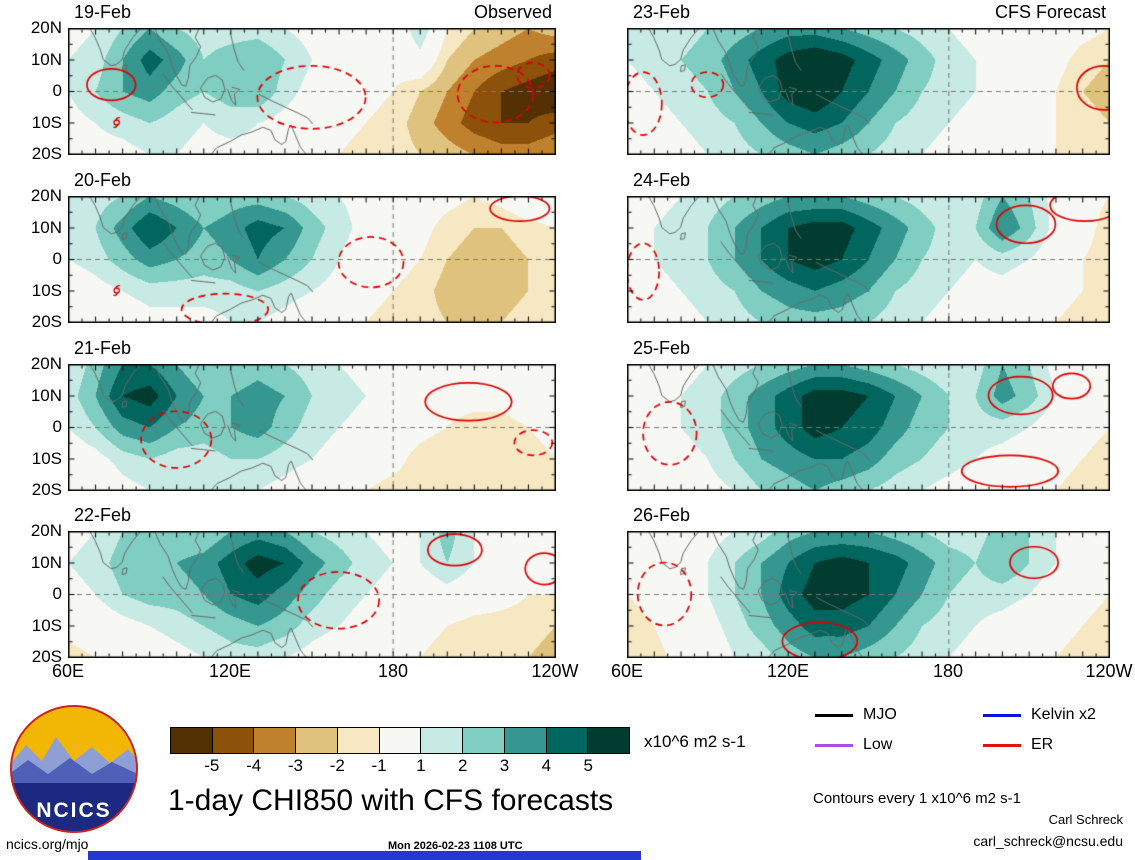  Describe the element at coordinates (364, 855) in the screenshot. I see `bottom-bar` at that location.